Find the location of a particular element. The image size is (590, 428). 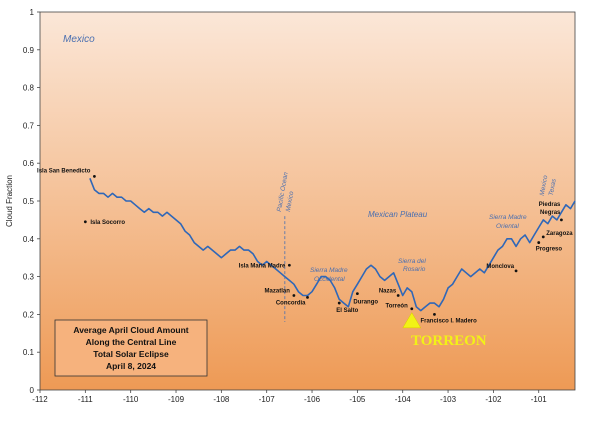

y-tick-label: 0.5 is located at coordinates (29, 201).